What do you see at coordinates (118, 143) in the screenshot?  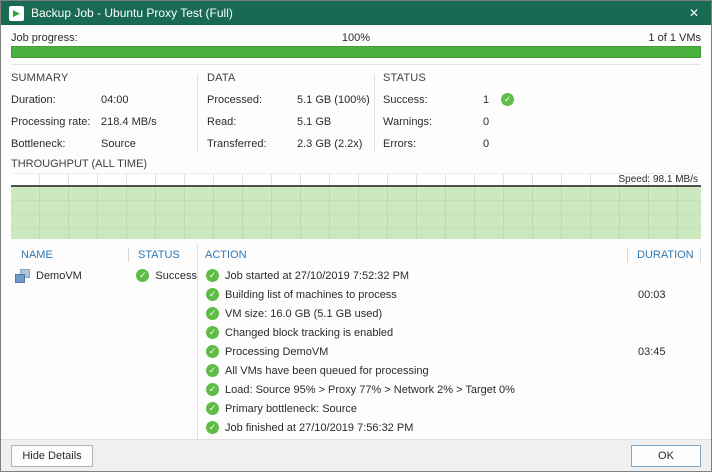 I see `bottleneck-value: Source` at bounding box center [118, 143].